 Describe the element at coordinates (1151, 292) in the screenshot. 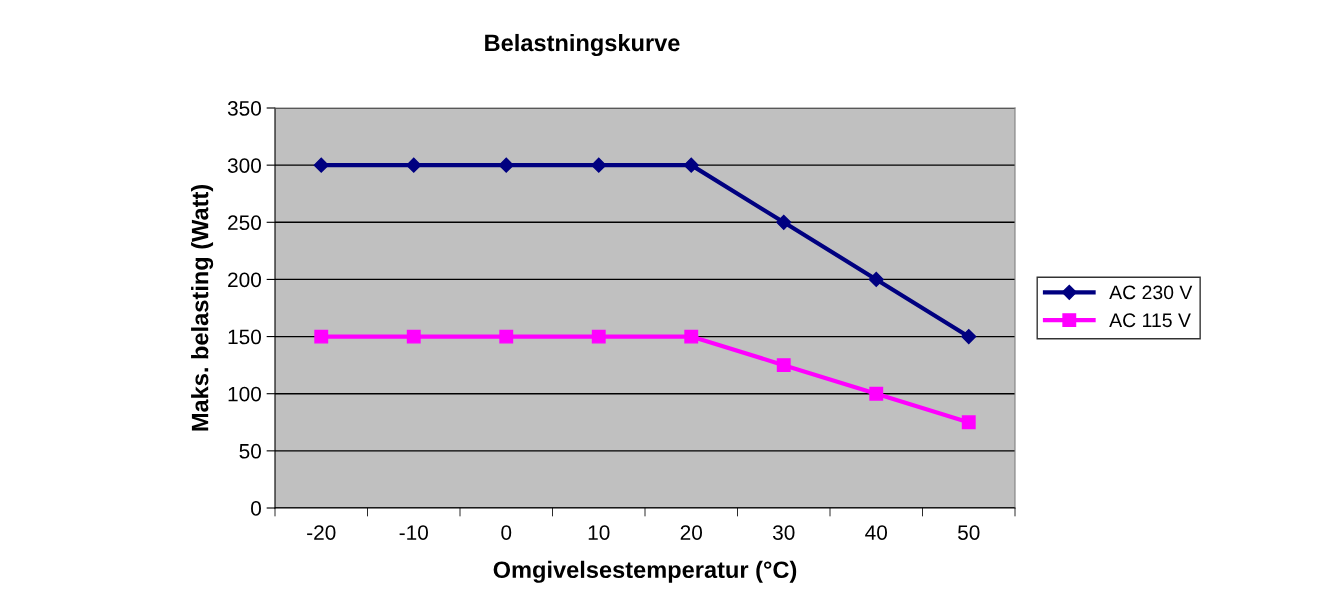

I see `legend-label: AC 230 V` at that location.